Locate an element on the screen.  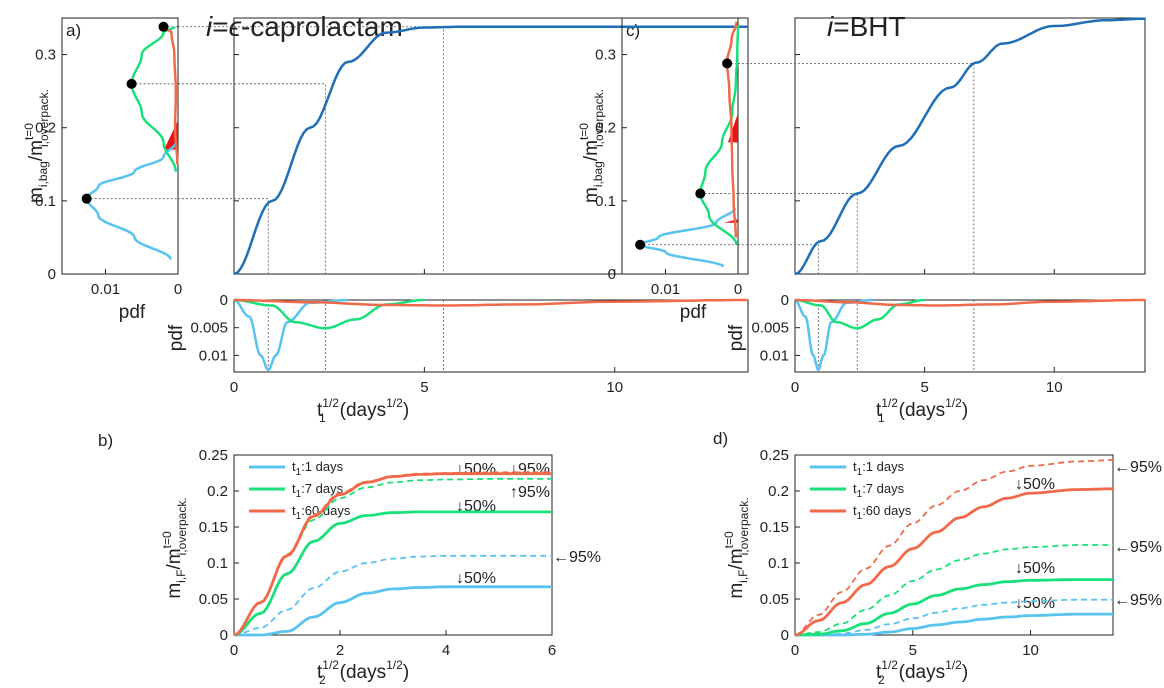
annotation-d-green-50: ↓50% is located at coordinates (1035, 568).